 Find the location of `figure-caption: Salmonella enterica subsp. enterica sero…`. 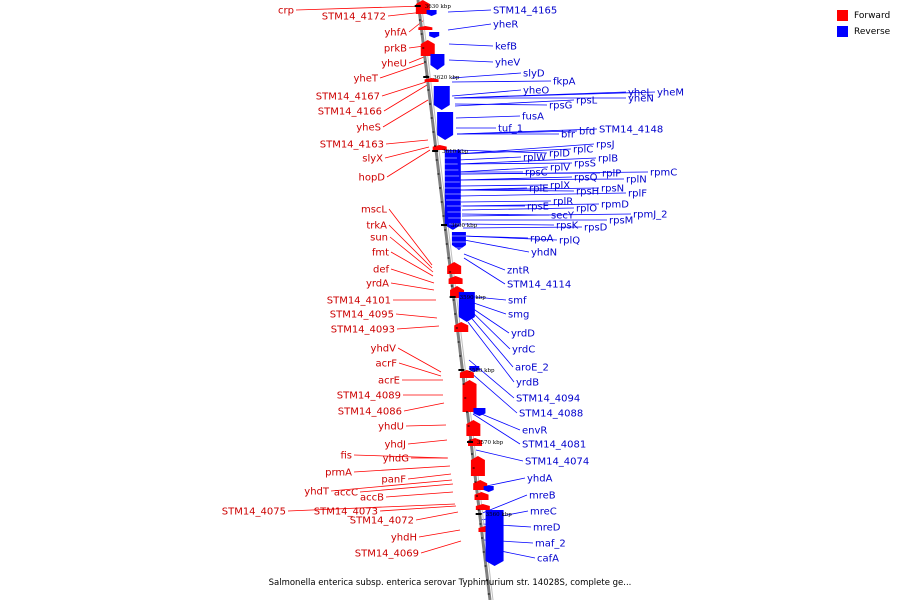

figure-caption: Salmonella enterica subsp. enterica sero… is located at coordinates (450, 583).